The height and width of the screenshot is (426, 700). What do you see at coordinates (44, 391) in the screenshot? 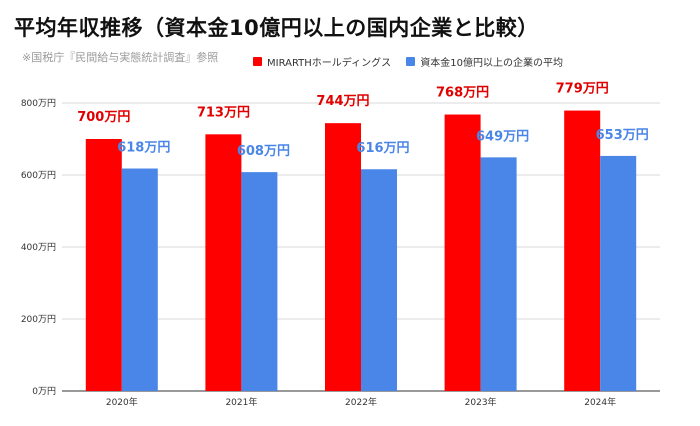
I see `y-tick-label: 0万円` at bounding box center [44, 391].